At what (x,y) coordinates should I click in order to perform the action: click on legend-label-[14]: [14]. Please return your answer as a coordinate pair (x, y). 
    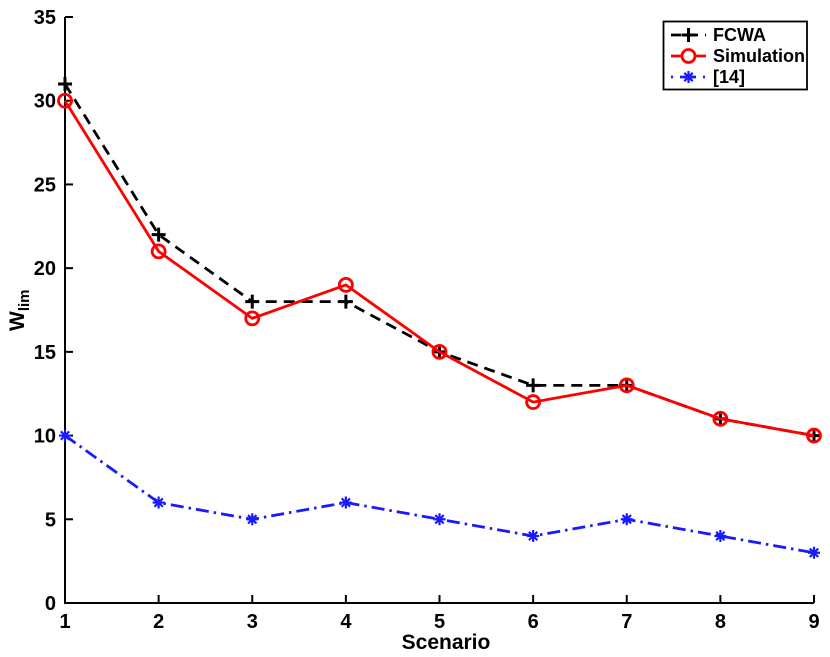
    Looking at the image, I should click on (729, 77).